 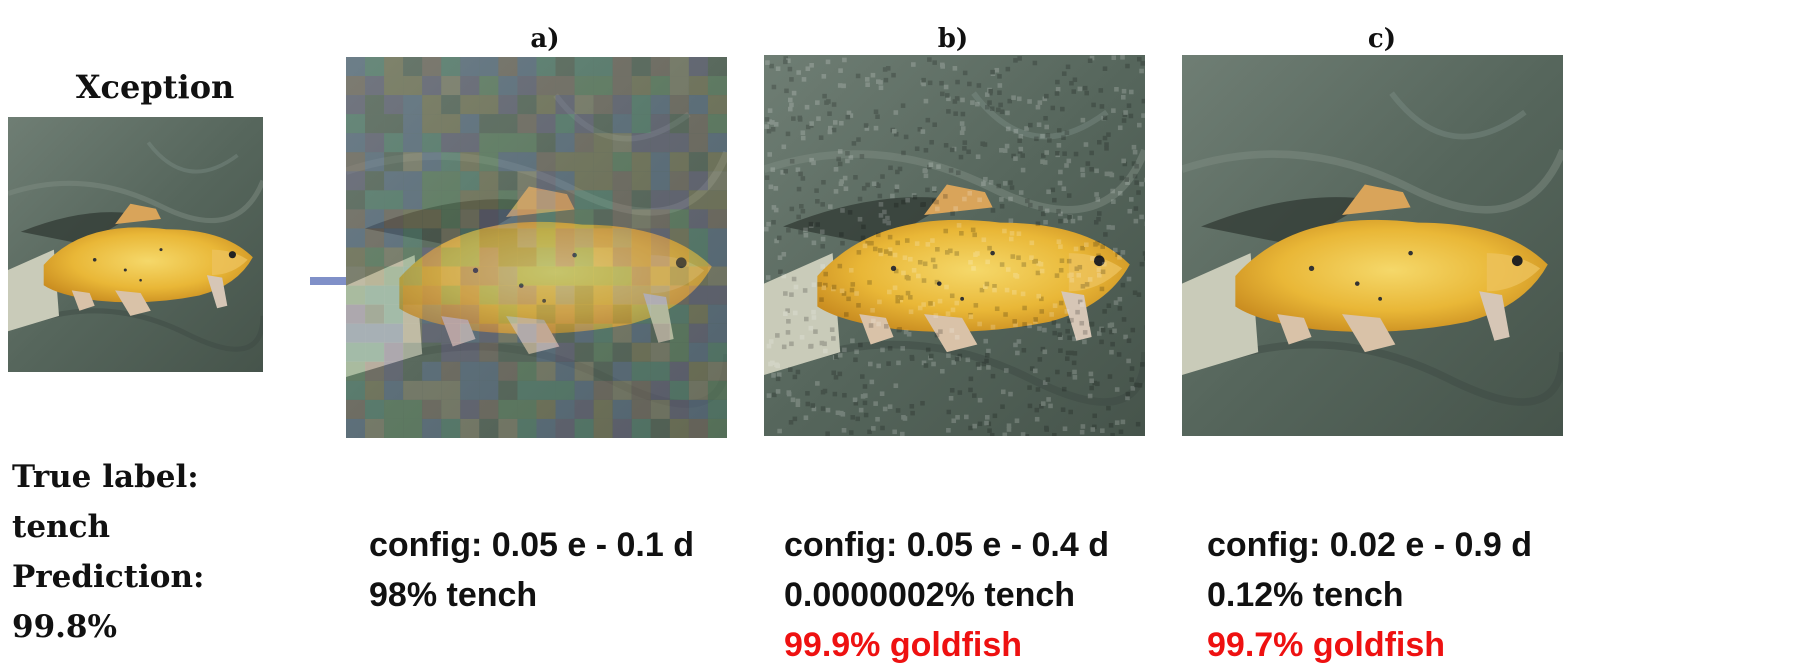 What do you see at coordinates (1369, 545) in the screenshot?
I see `panel-c-config: config: 0.02 e - 0.9 d` at bounding box center [1369, 545].